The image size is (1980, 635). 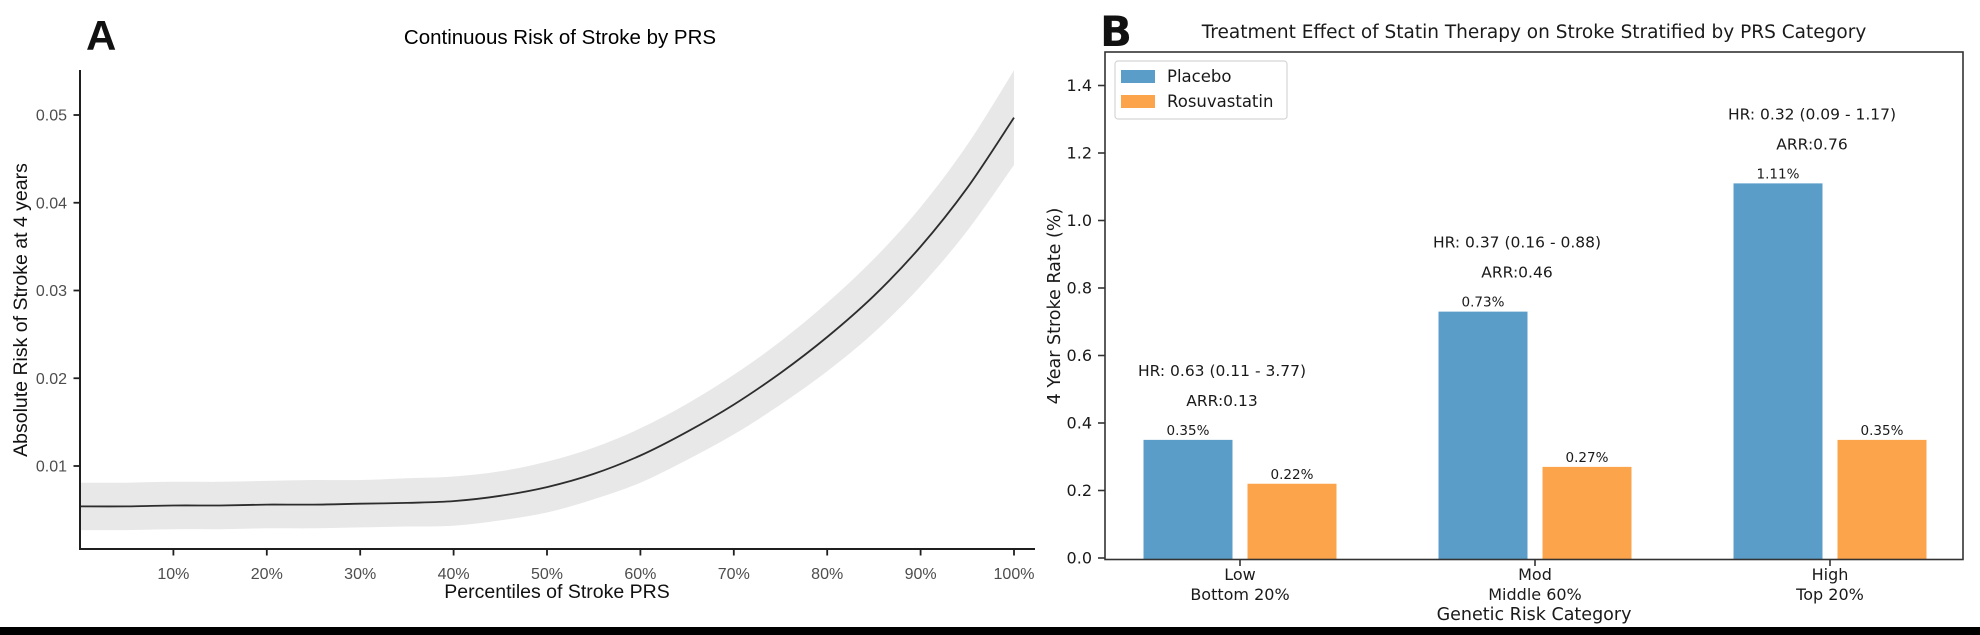 I want to click on category-sublabel: Bottom 20%, so click(x=1239, y=594).